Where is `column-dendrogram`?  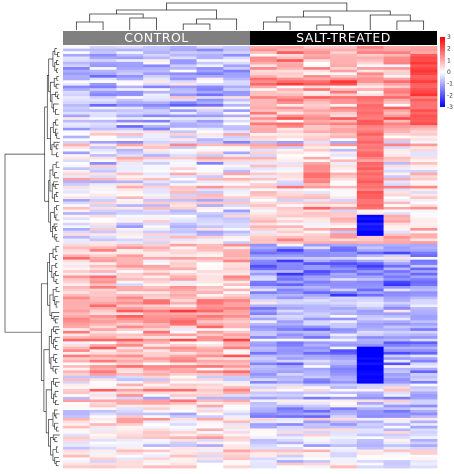 column-dendrogram is located at coordinates (250, 16).